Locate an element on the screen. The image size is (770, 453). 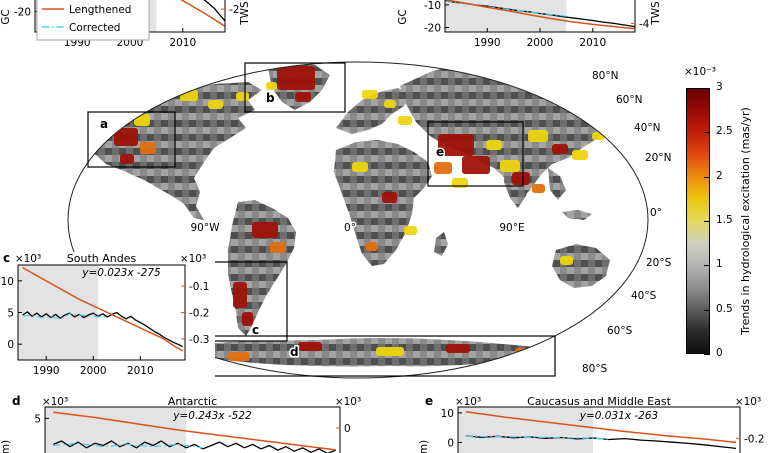
colorbar-tick-label: 1.5 is located at coordinates (724, 220).